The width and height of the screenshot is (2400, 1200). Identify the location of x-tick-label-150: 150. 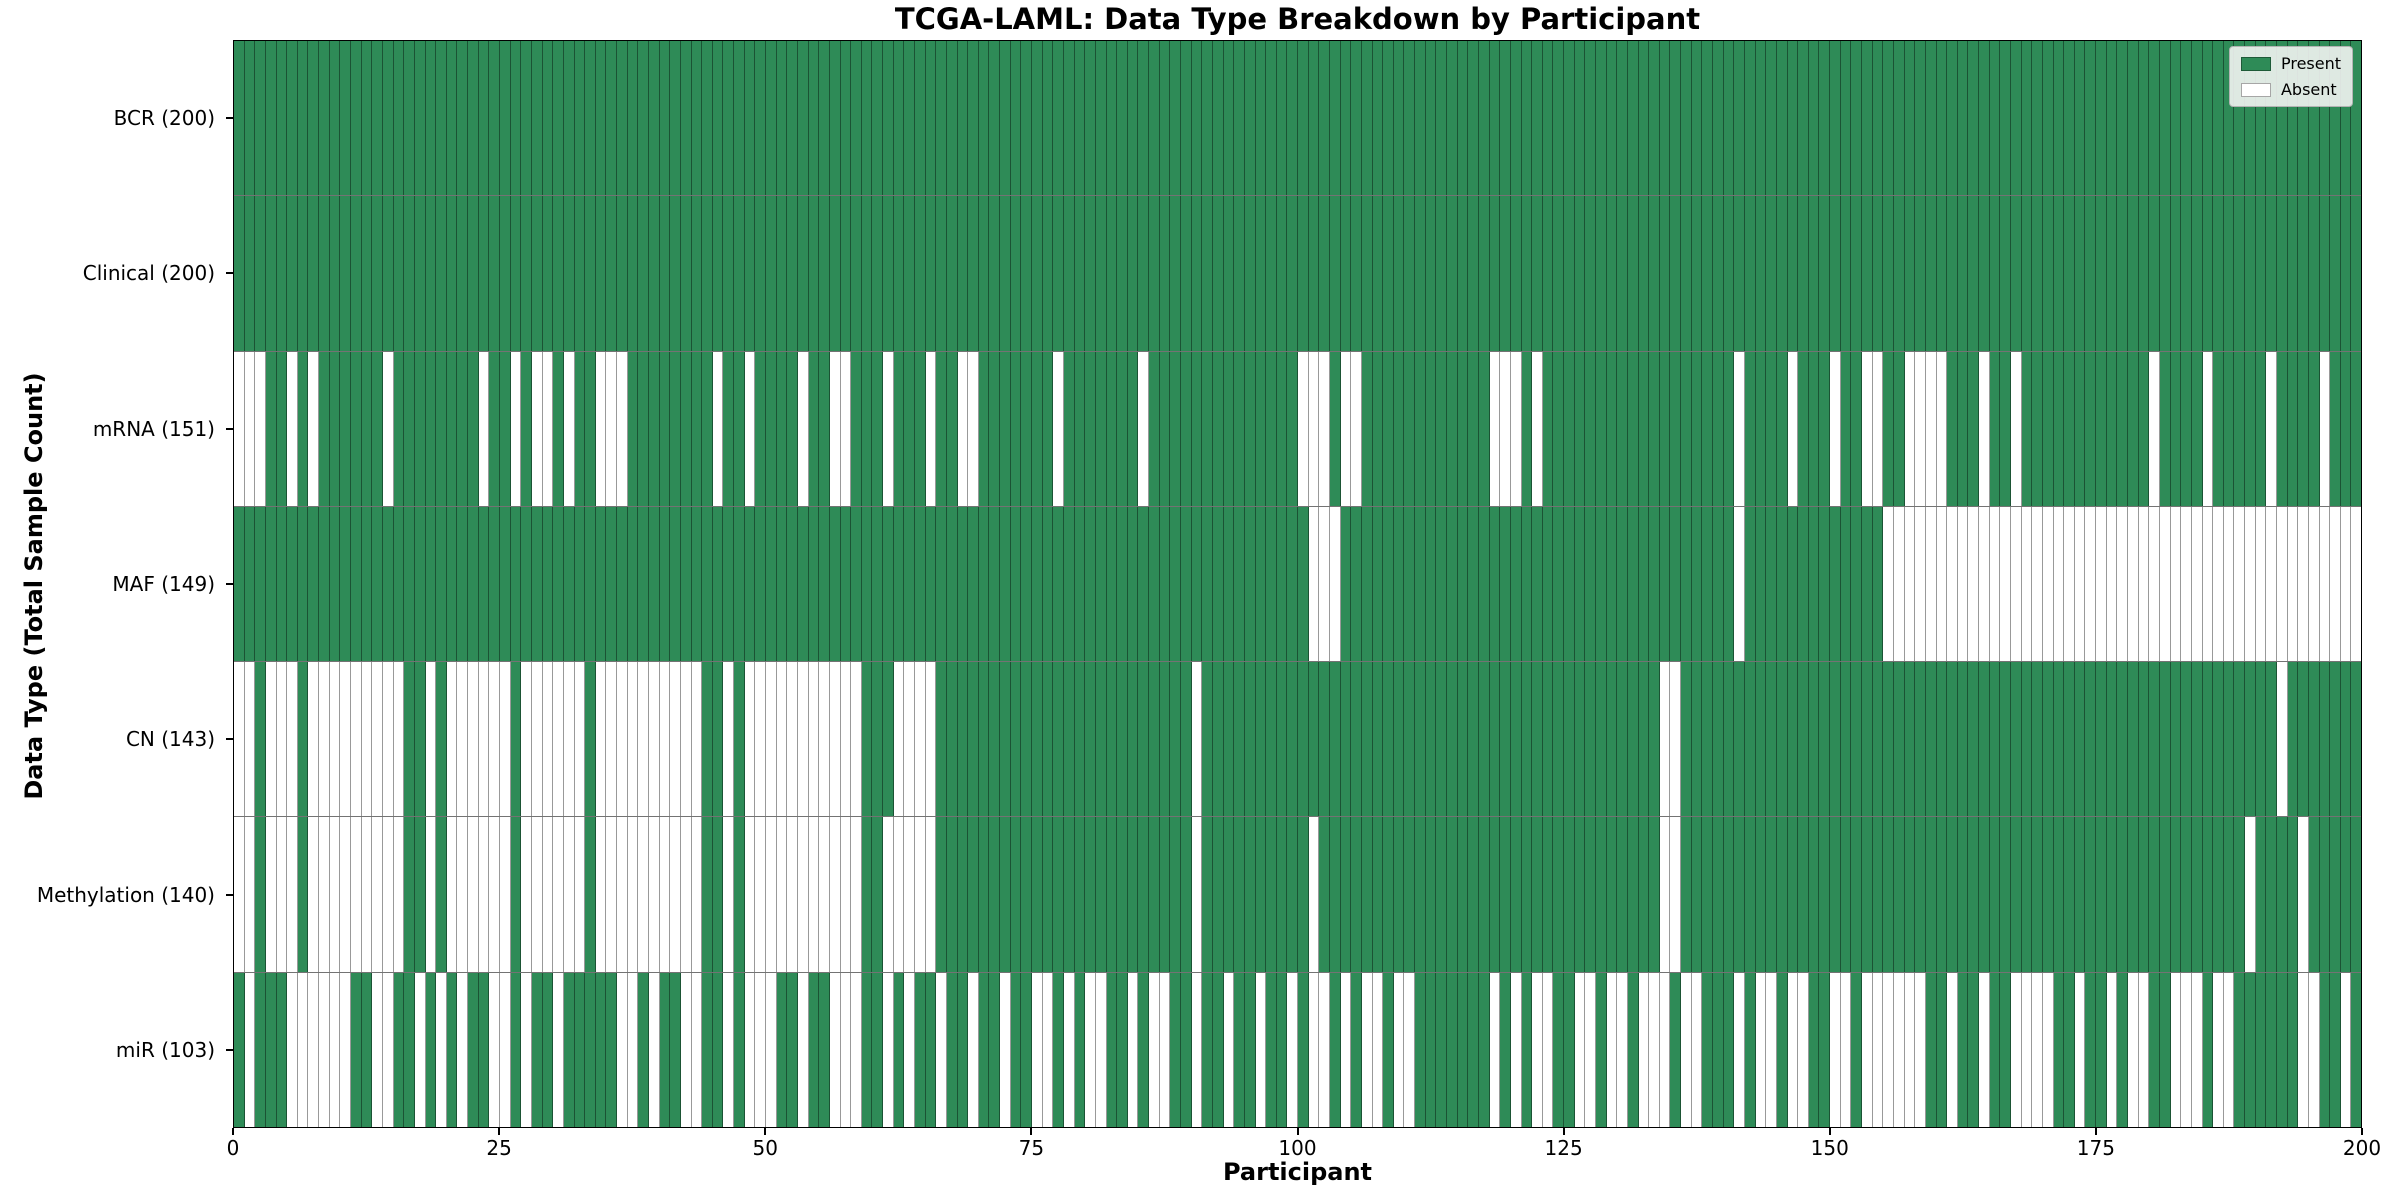
(1829, 1148).